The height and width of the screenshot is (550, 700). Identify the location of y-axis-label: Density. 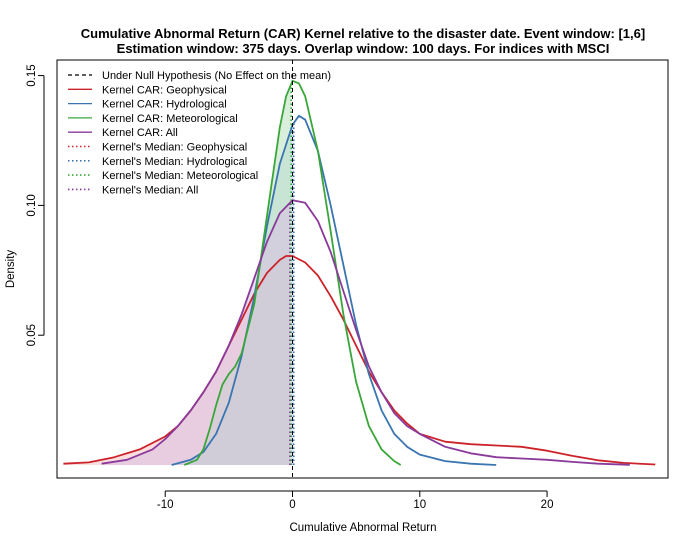
(11, 269).